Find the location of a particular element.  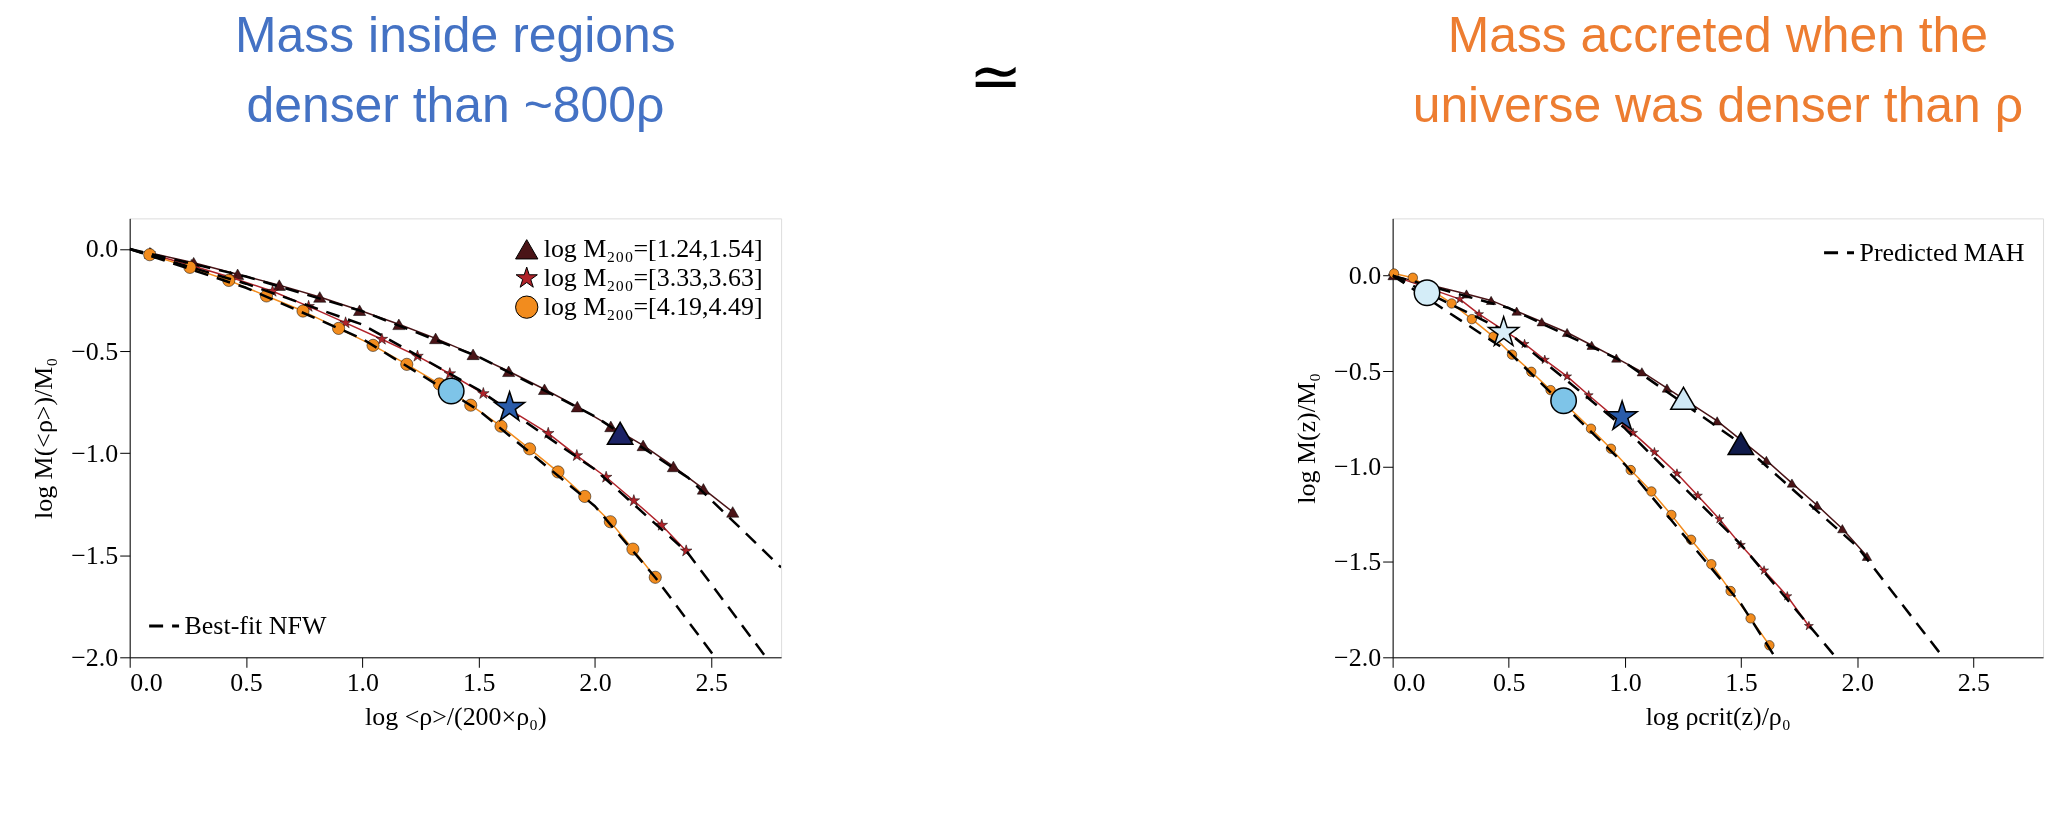

legend-label: log M₂₀₀=[1.24,1.54] is located at coordinates (653, 249).